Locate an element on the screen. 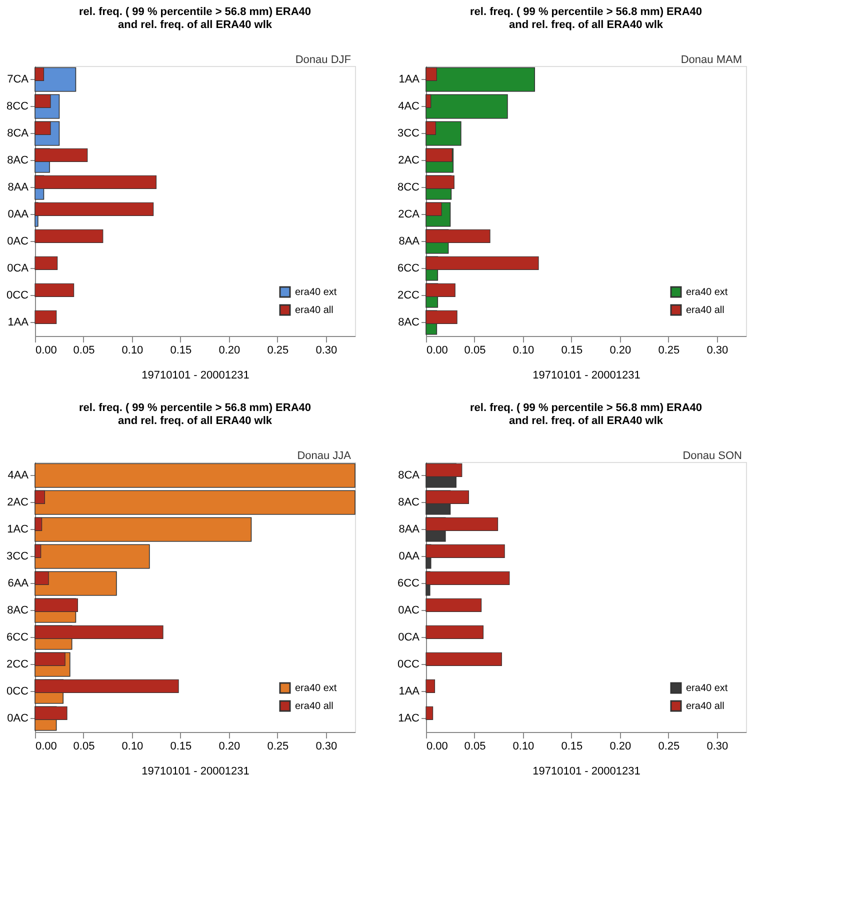 This screenshot has width=855, height=897. text: Donau JJA is located at coordinates (324, 456).